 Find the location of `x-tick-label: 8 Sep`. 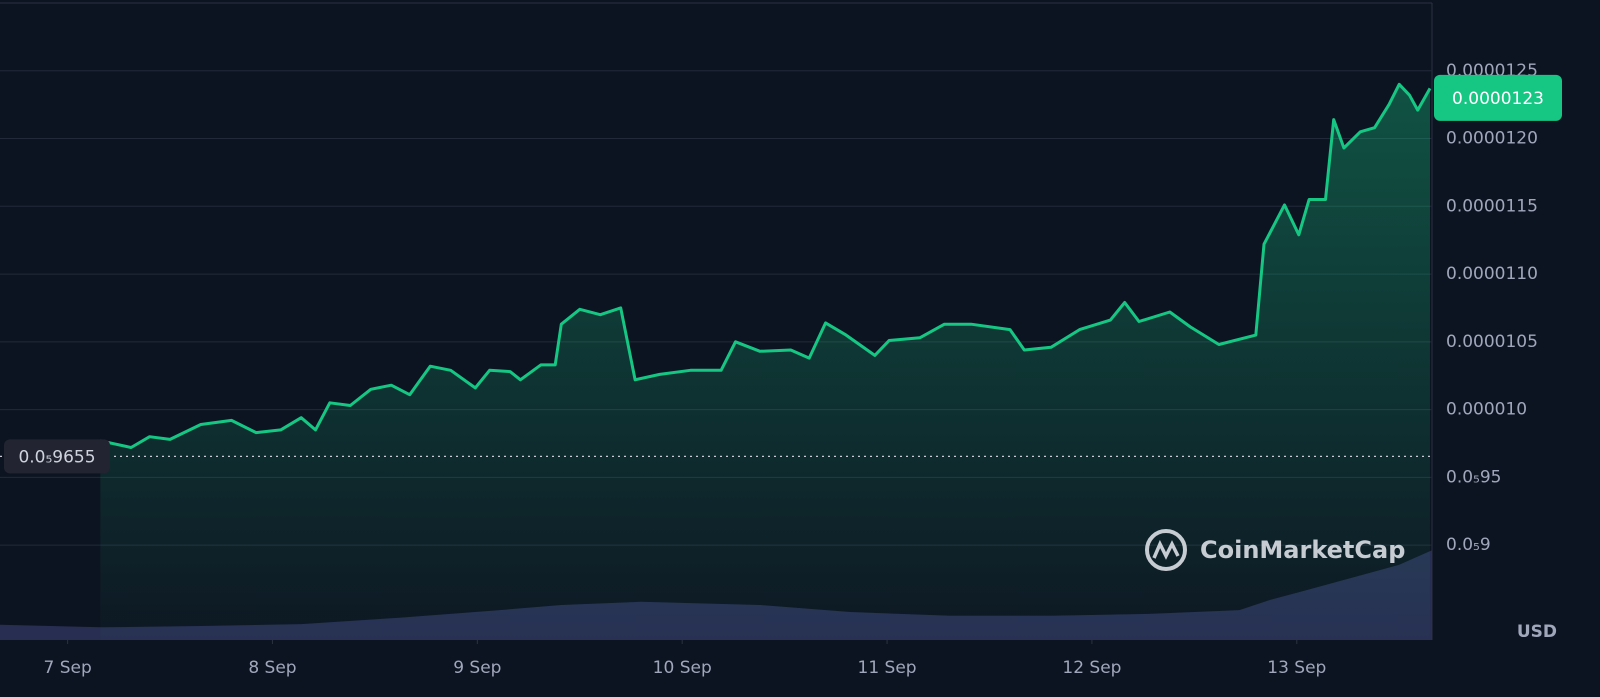

x-tick-label: 8 Sep is located at coordinates (272, 668).